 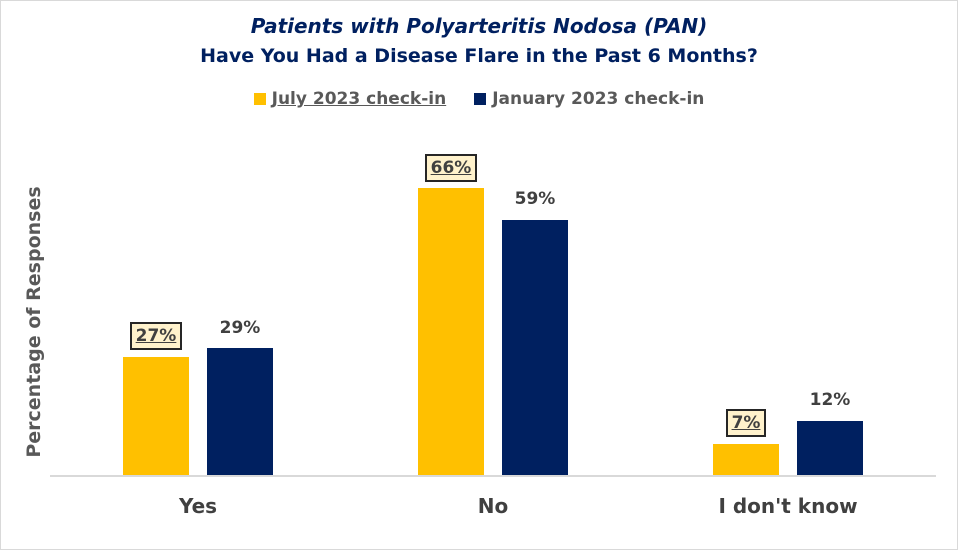 I want to click on bar-idk-july-2023, so click(x=746, y=459).